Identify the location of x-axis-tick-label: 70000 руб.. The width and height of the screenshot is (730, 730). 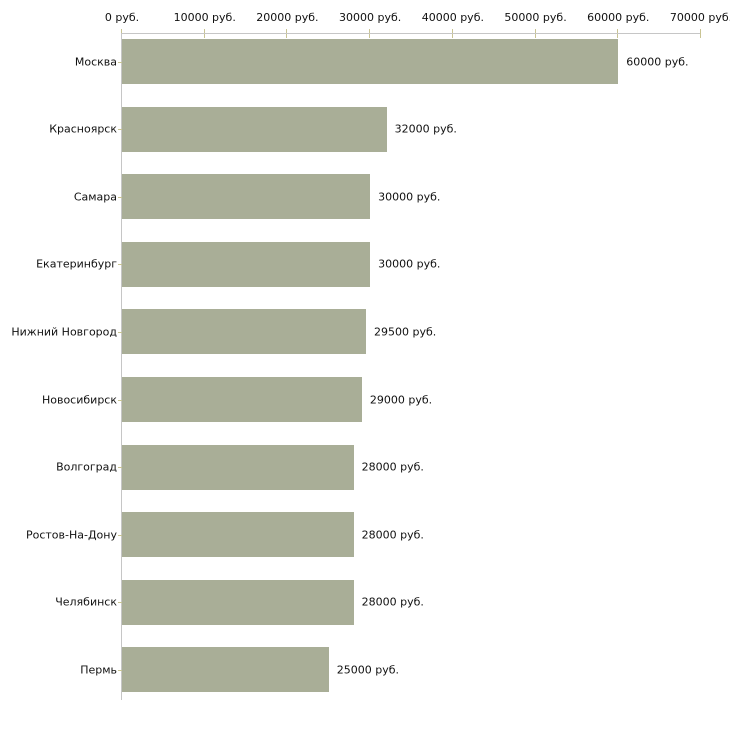
(699, 17).